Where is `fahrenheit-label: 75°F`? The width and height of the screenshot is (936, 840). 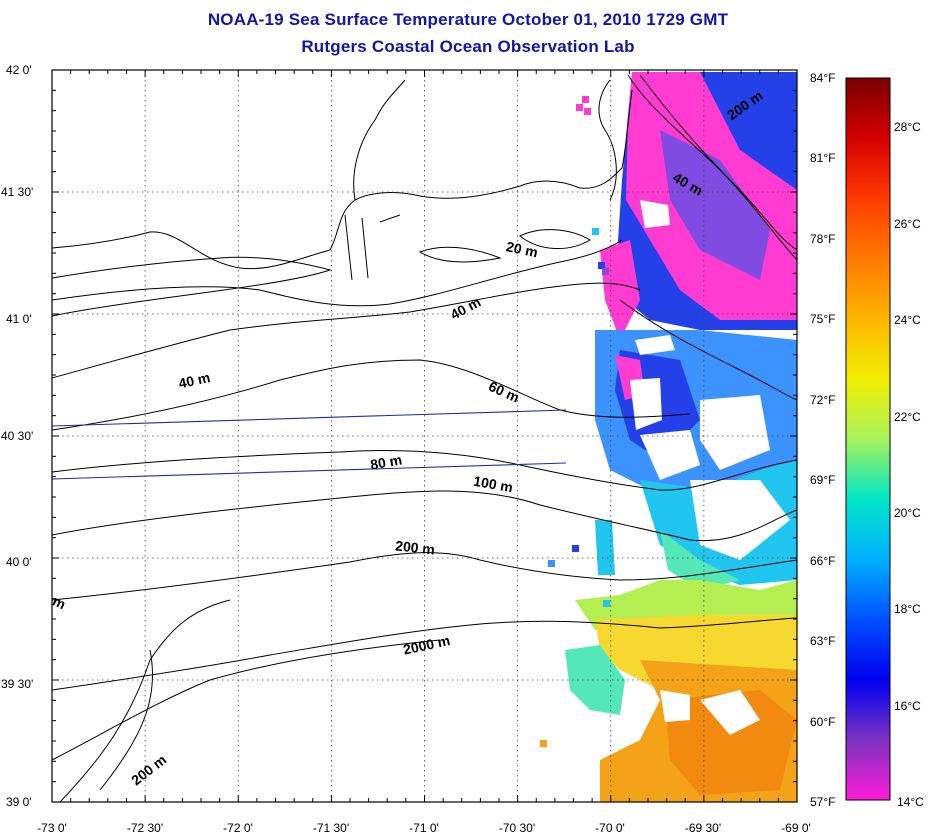 fahrenheit-label: 75°F is located at coordinates (822, 319).